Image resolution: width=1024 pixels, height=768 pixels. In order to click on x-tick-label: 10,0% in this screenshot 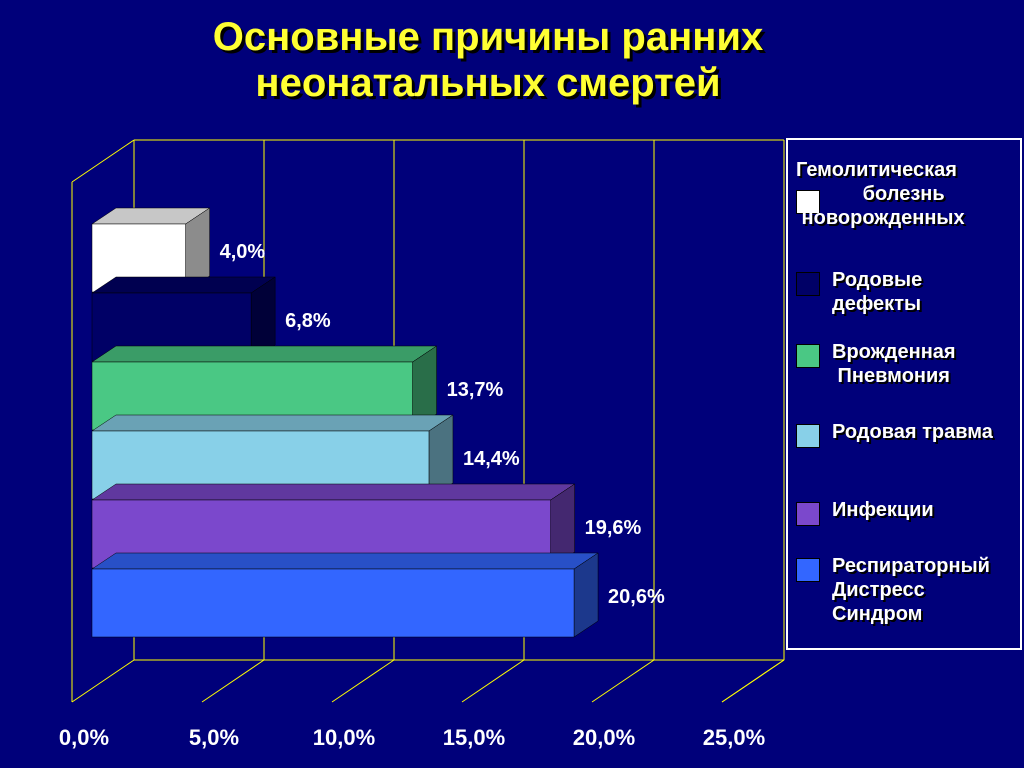, I will do `click(344, 737)`.